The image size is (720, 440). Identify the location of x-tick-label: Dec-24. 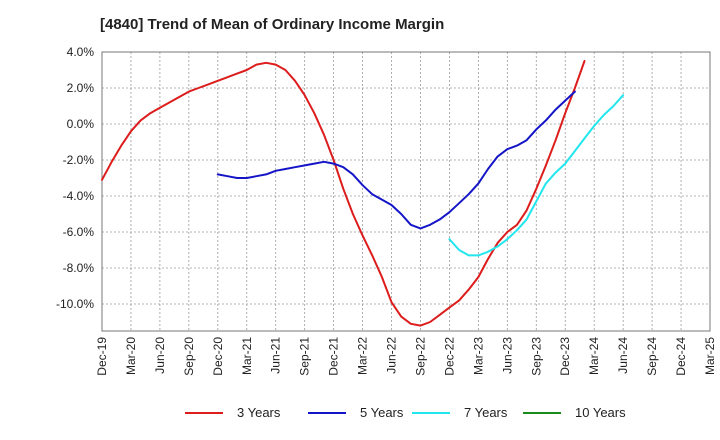
(681, 356).